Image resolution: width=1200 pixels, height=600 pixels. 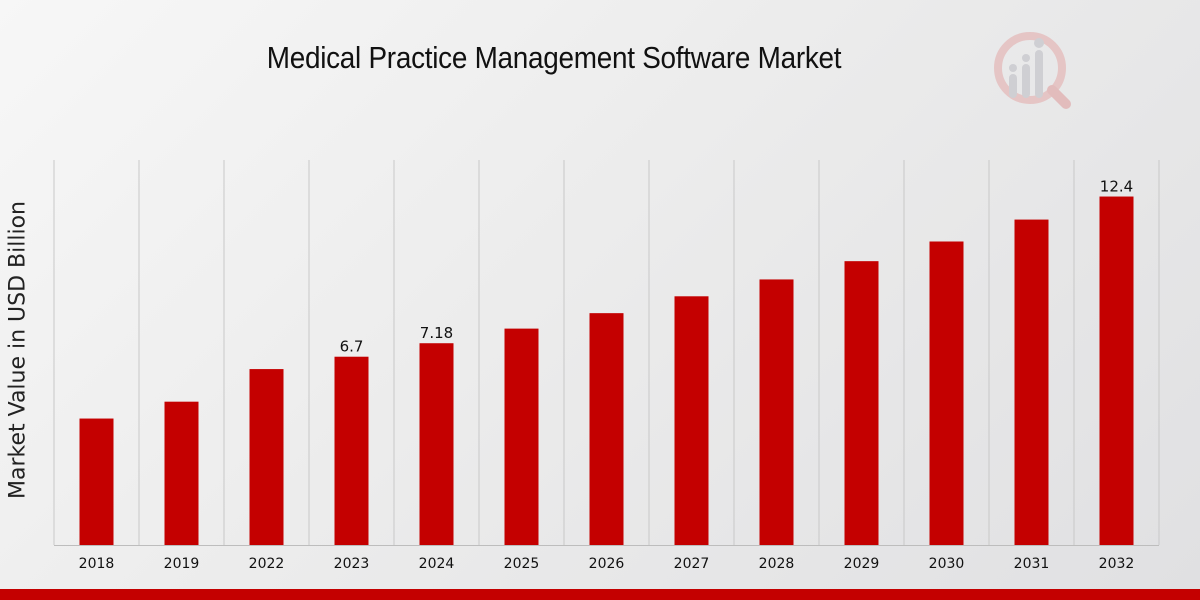 I want to click on x-tick-label: 2024, so click(x=437, y=564).